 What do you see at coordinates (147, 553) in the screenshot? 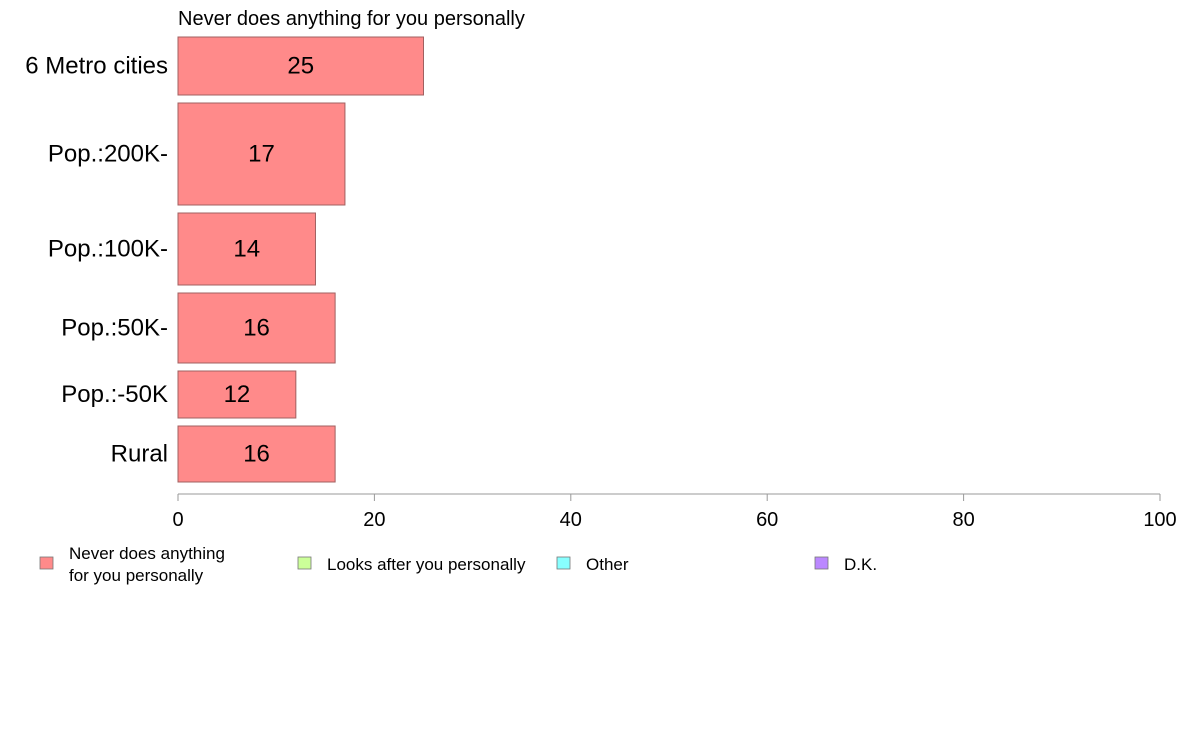
I see `legend-label: Never does anything` at bounding box center [147, 553].